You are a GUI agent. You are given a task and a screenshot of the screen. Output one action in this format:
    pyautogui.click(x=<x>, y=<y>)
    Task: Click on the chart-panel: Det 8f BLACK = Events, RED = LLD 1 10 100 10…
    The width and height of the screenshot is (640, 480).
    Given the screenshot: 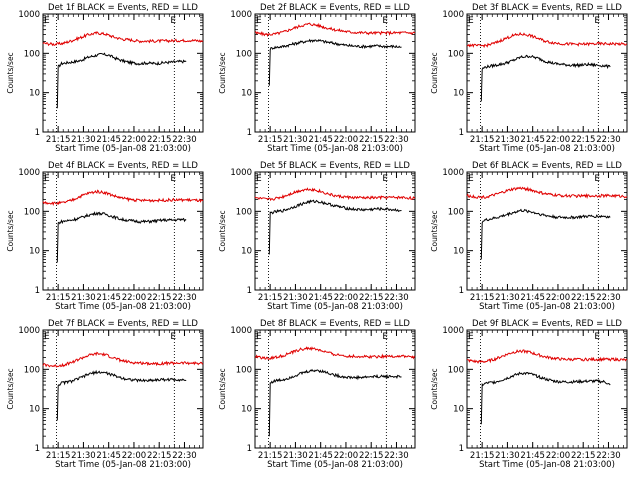 What is the action you would take?
    pyautogui.click(x=317, y=394)
    